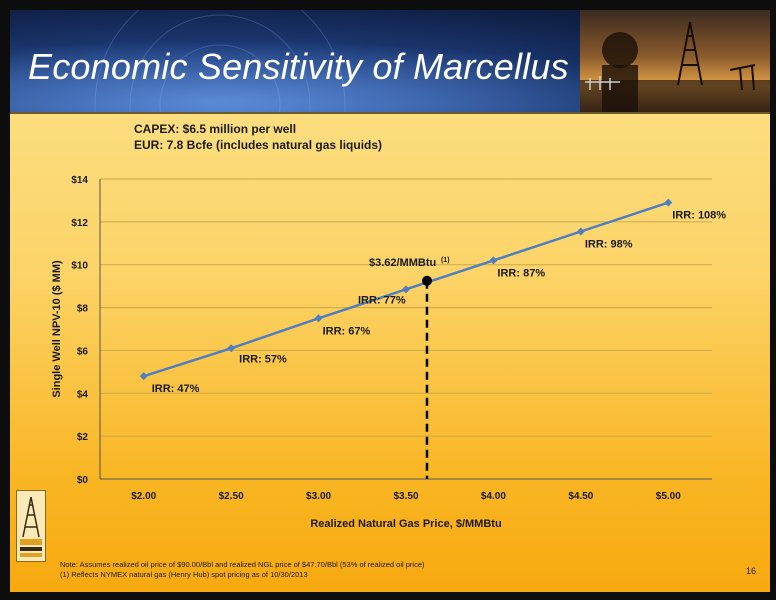 This screenshot has width=776, height=600. What do you see at coordinates (699, 216) in the screenshot?
I see `irr-data-label: IRR: 108%` at bounding box center [699, 216].